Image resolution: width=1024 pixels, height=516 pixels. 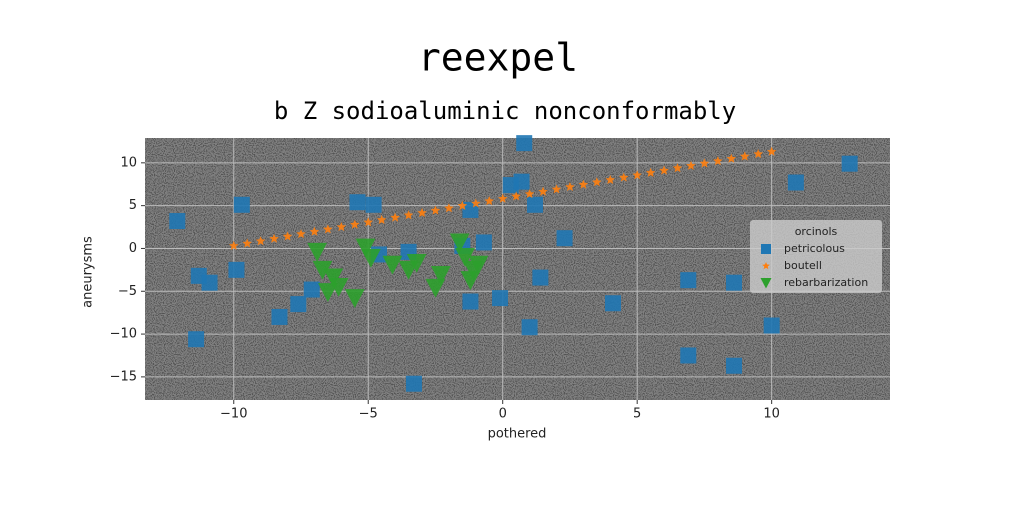 I want to click on x-tick-label: 10, so click(x=771, y=414).